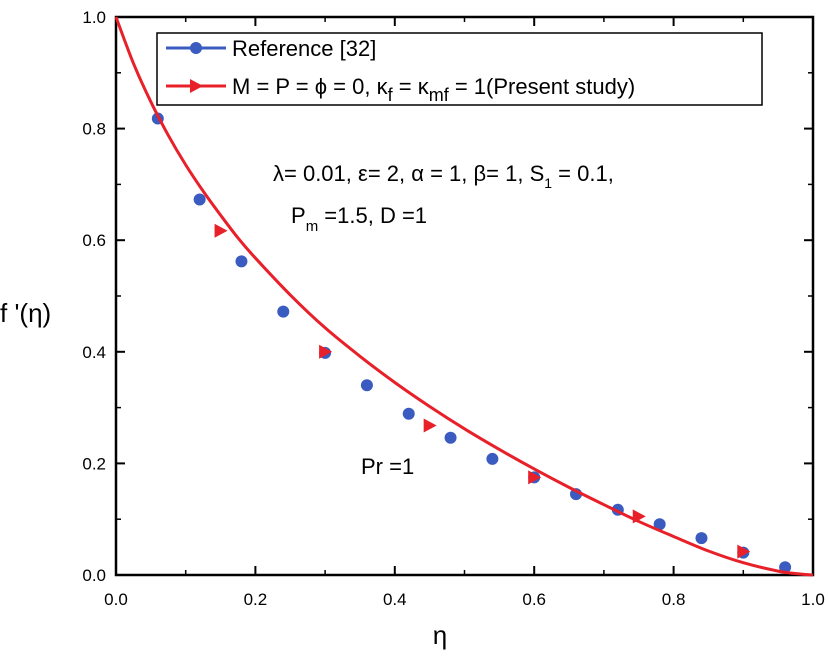 This screenshot has width=829, height=656. Describe the element at coordinates (395, 599) in the screenshot. I see `x-tick-label: 0.4` at that location.